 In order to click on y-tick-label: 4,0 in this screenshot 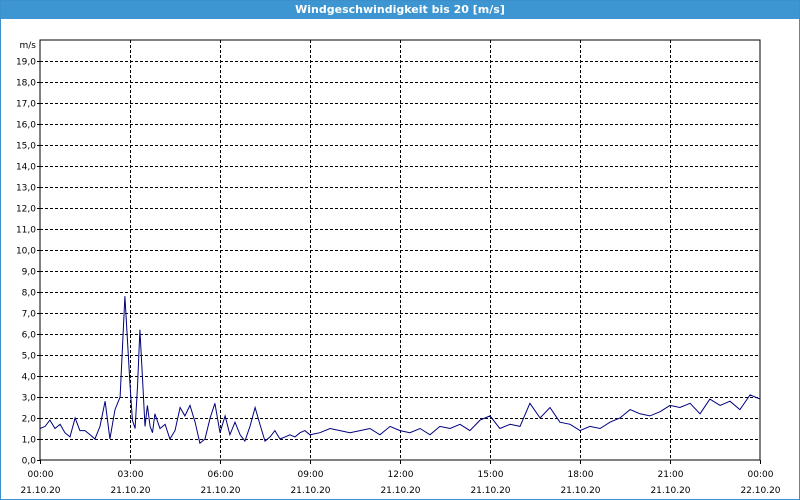, I will do `click(29, 378)`.